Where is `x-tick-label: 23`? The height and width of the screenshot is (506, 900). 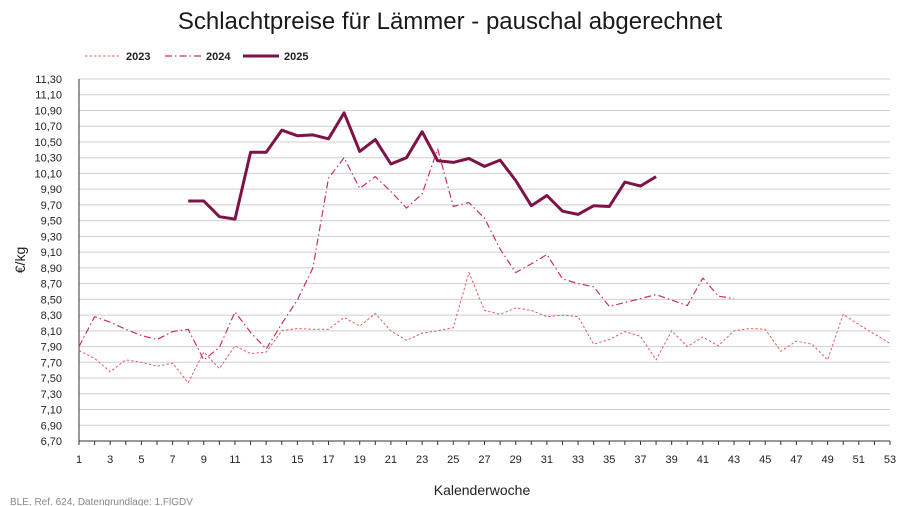
x-tick-label: 23 is located at coordinates (422, 460).